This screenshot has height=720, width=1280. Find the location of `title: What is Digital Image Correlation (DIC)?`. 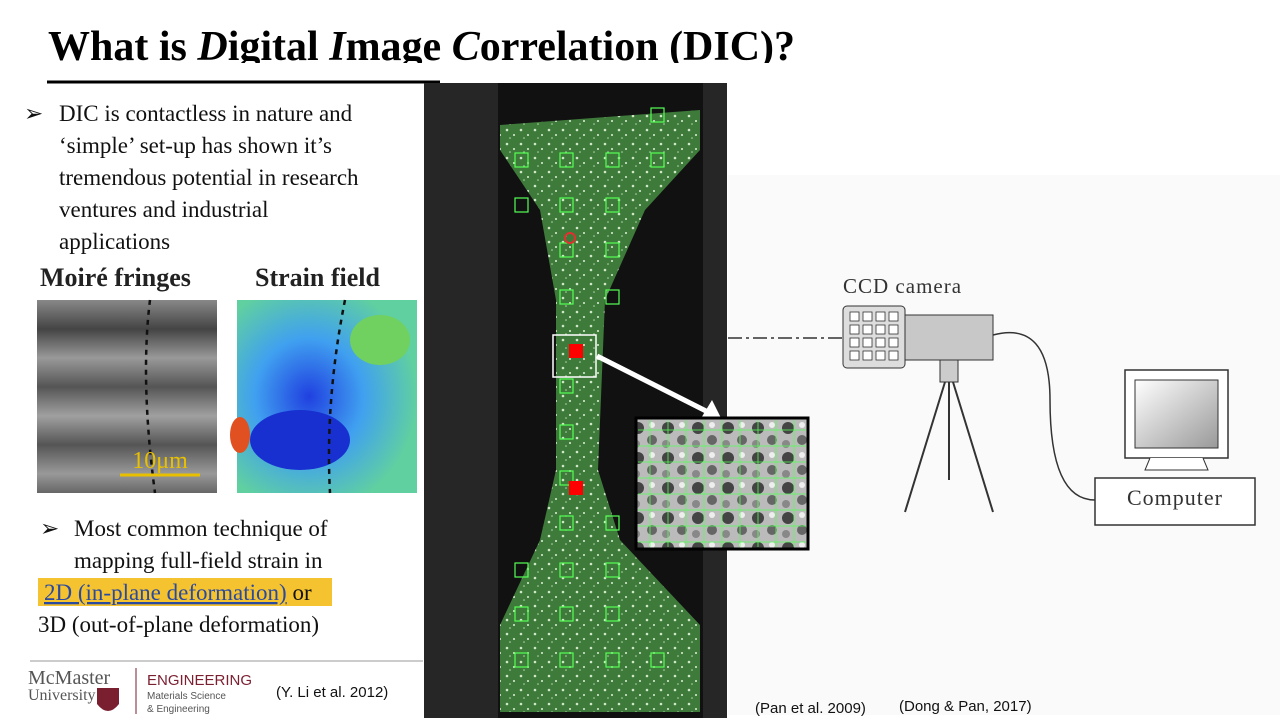

title: What is Digital Image Correlation (DIC)? is located at coordinates (421, 47).